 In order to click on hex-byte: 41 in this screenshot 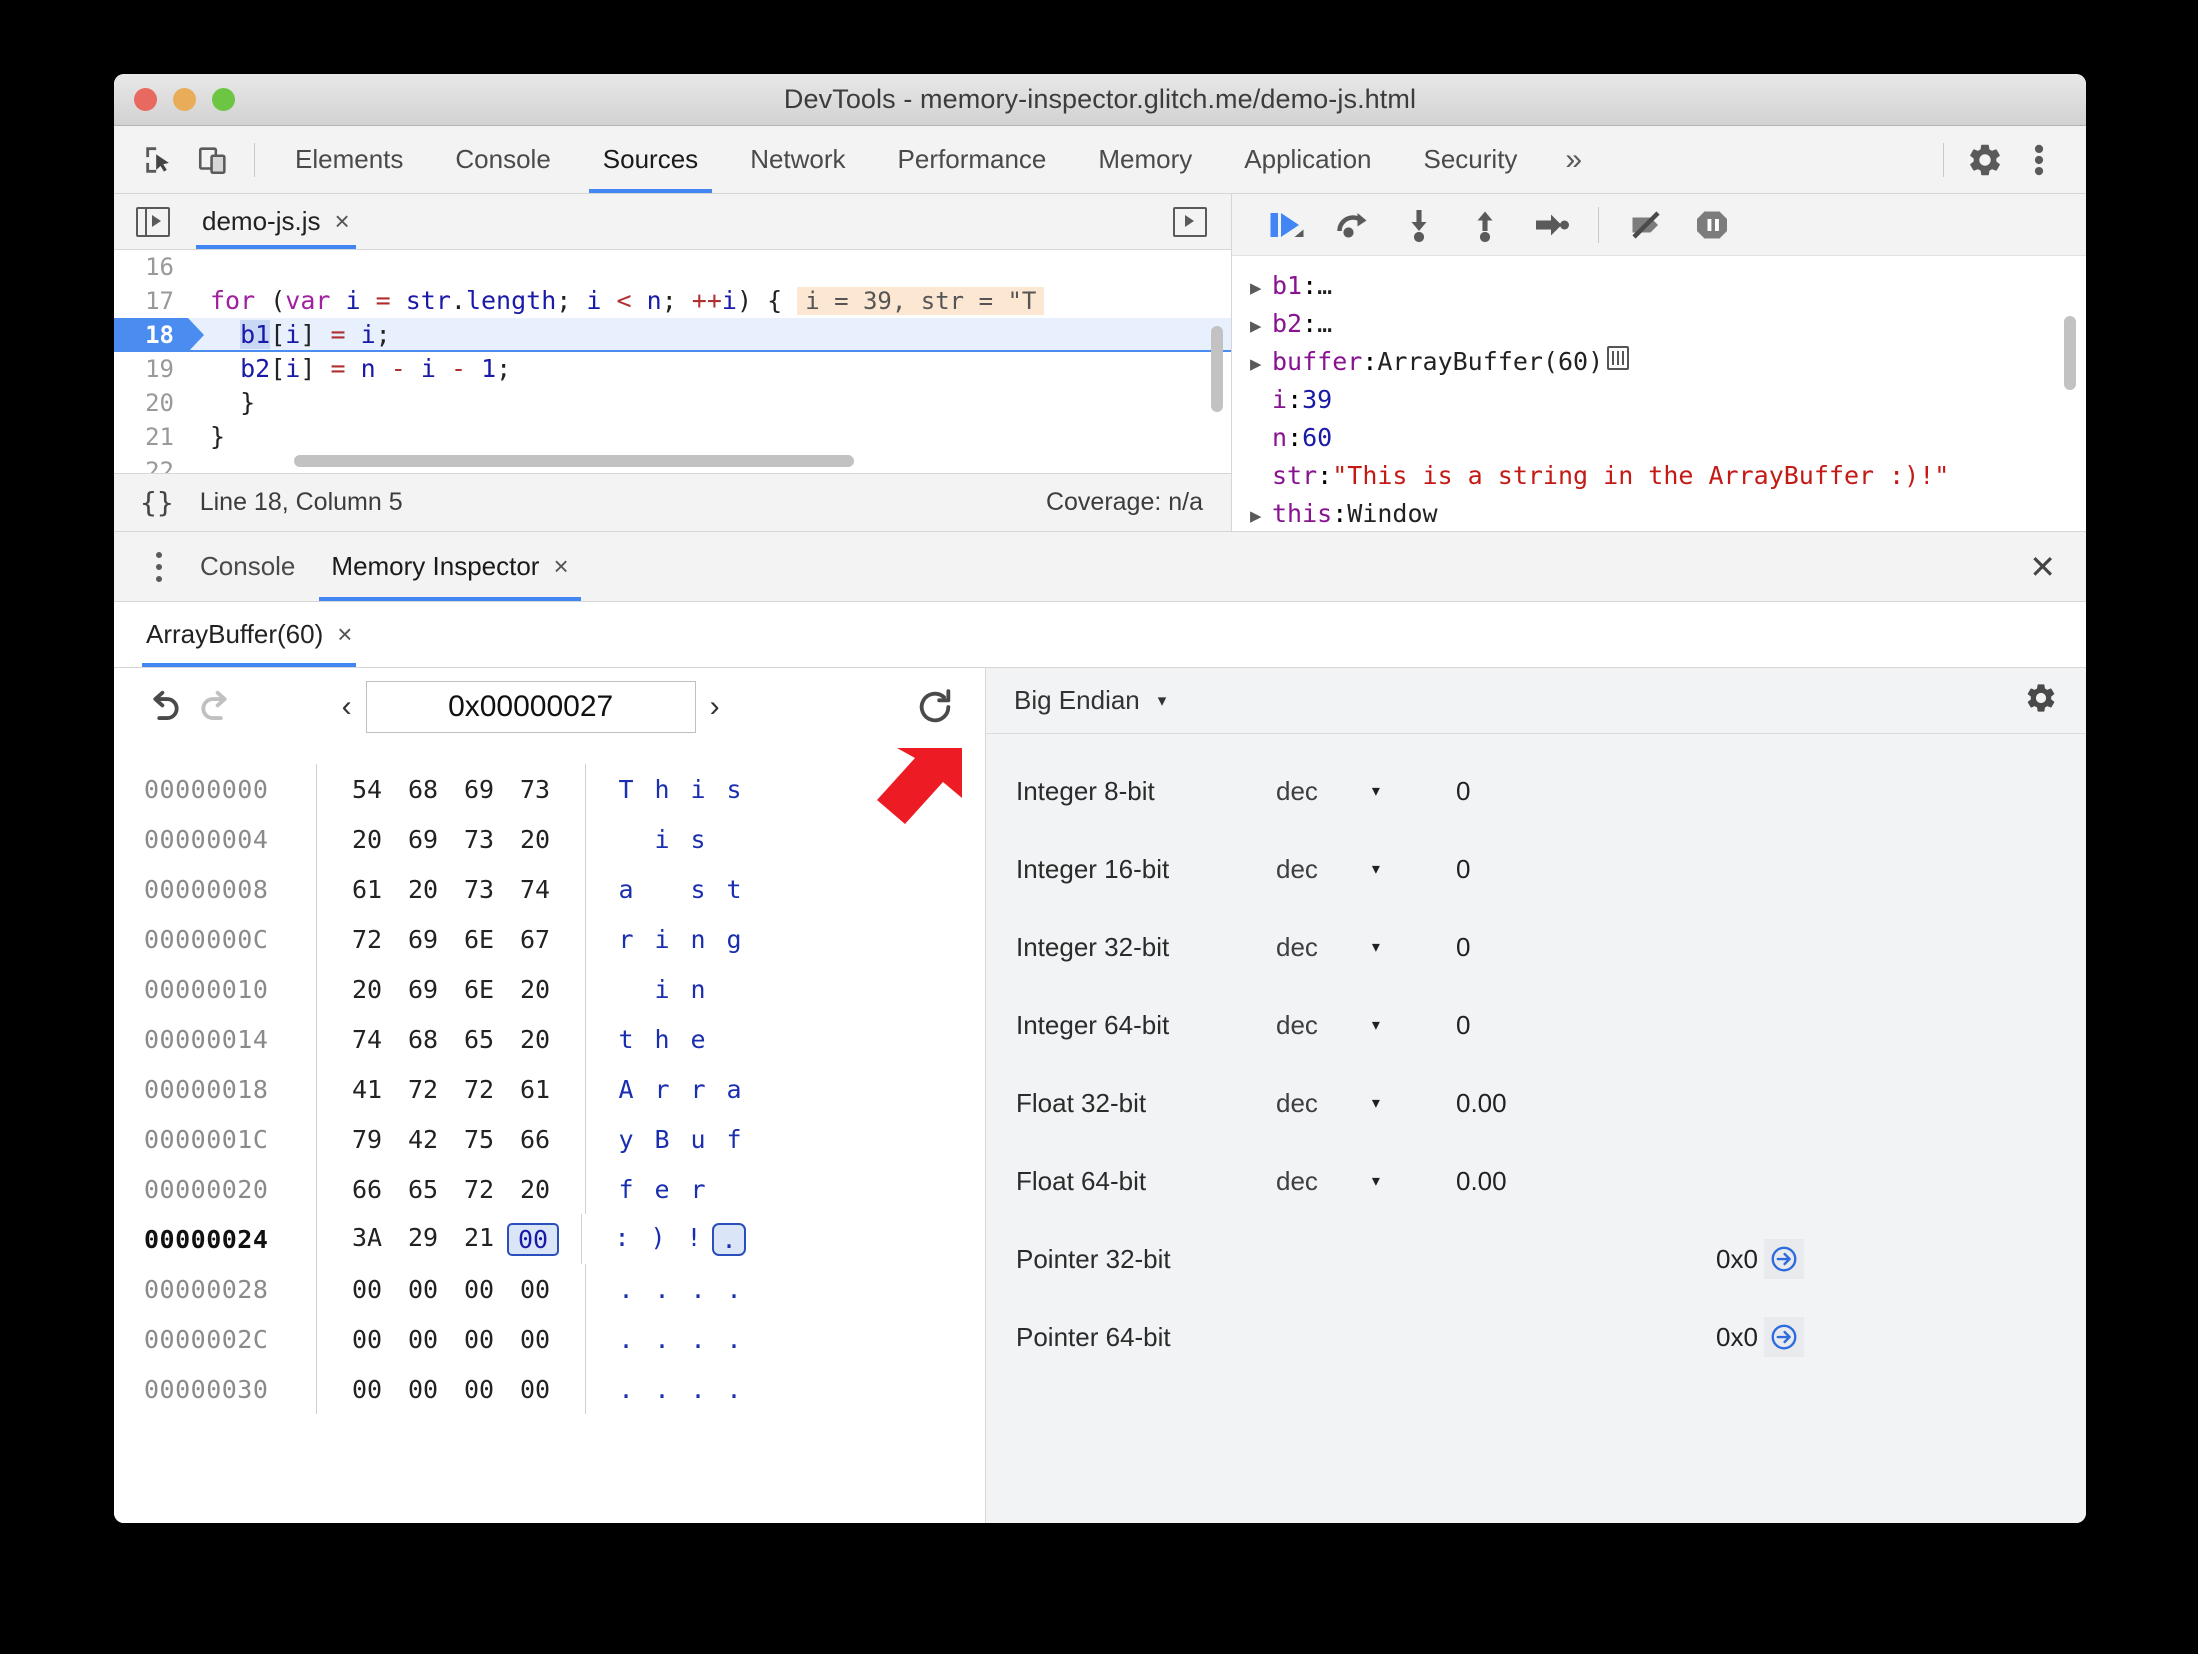, I will do `click(367, 1089)`.